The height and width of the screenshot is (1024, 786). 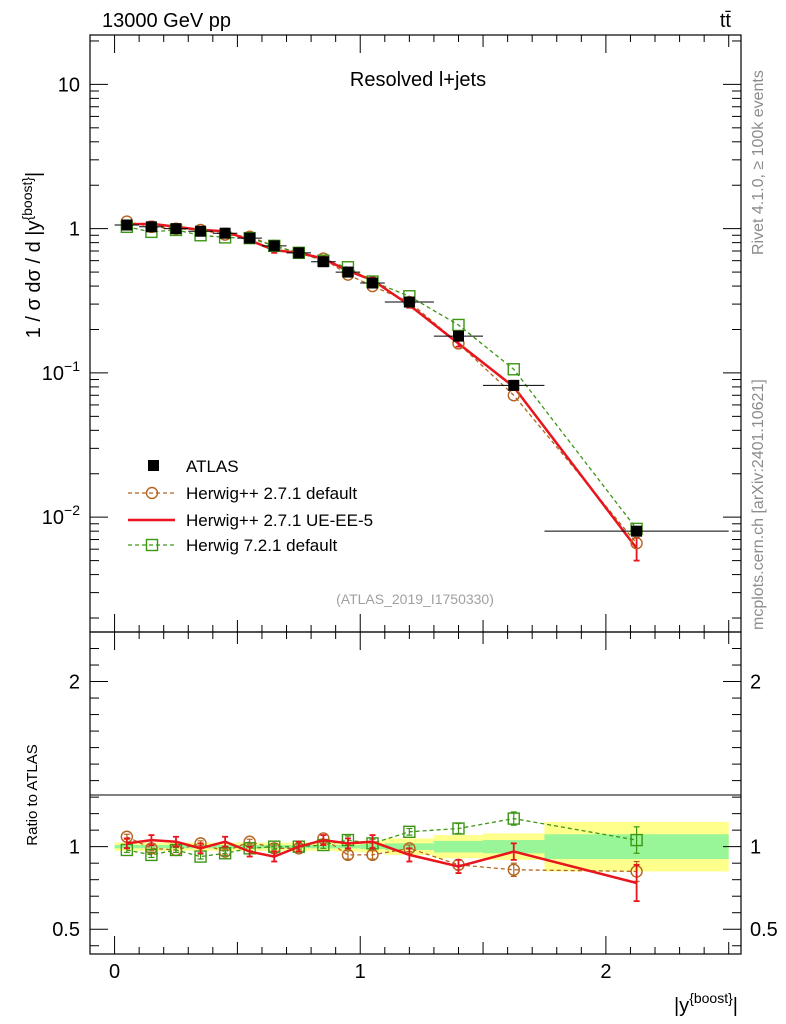 I want to click on legend-marker-herwig271-default, so click(x=152, y=493).